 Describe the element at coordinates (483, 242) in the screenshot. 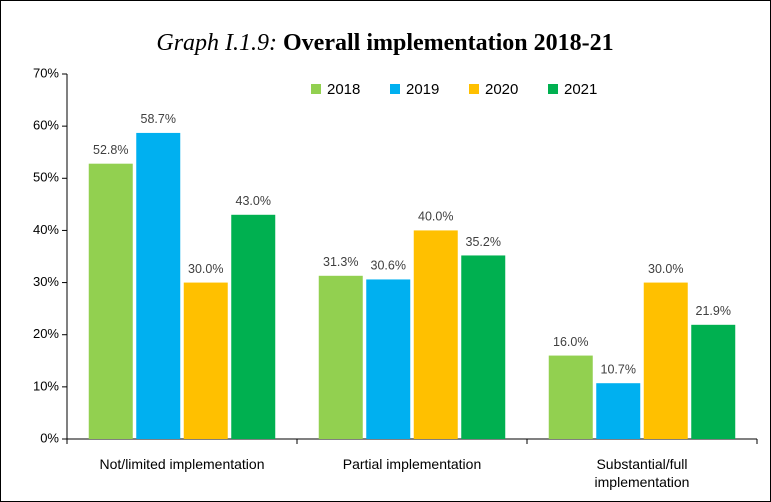

I see `value-label: 35.2%` at that location.